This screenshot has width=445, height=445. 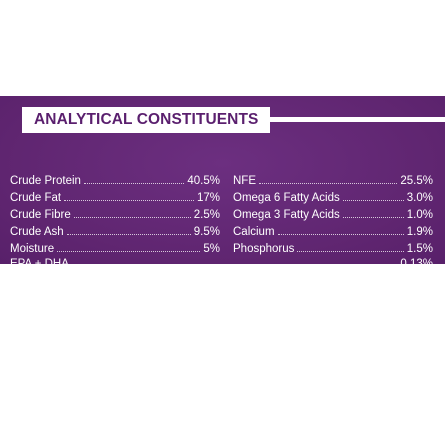 What do you see at coordinates (40, 215) in the screenshot?
I see `constituent-label: Crude Fibre` at bounding box center [40, 215].